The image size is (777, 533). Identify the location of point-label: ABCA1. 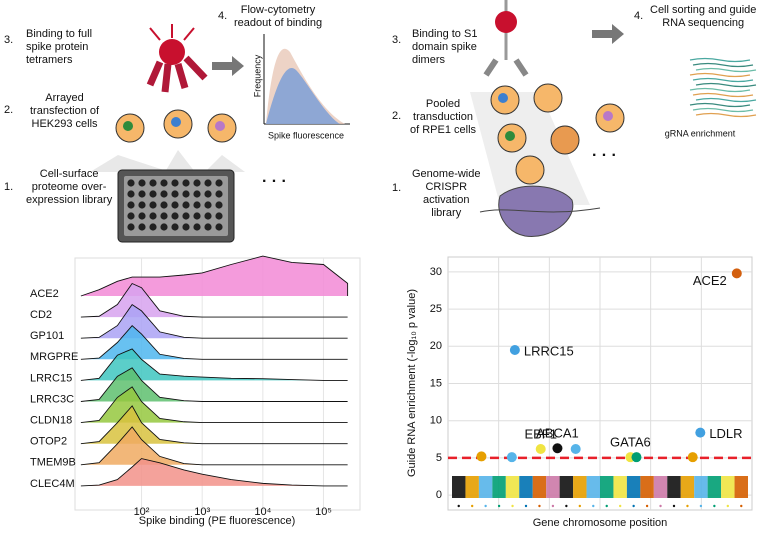
(557, 433).